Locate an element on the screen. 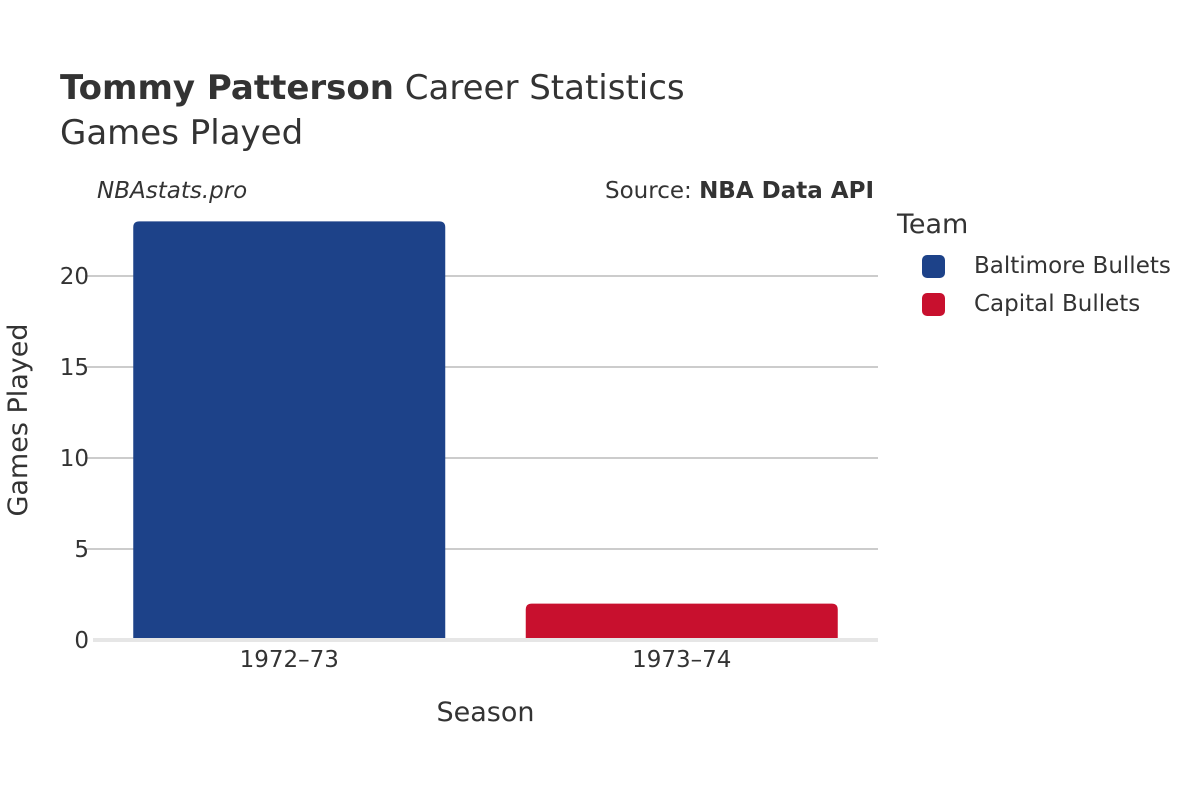 The width and height of the screenshot is (1200, 800). y-axis-title: Games Played is located at coordinates (18, 419).